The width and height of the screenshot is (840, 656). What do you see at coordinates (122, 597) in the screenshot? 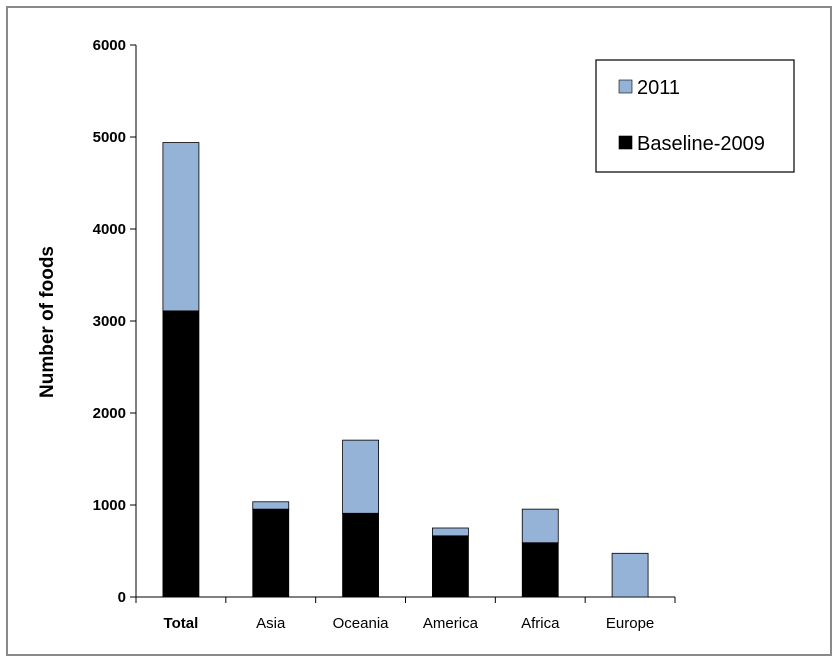
I see `y-tick-label: 0` at bounding box center [122, 597].